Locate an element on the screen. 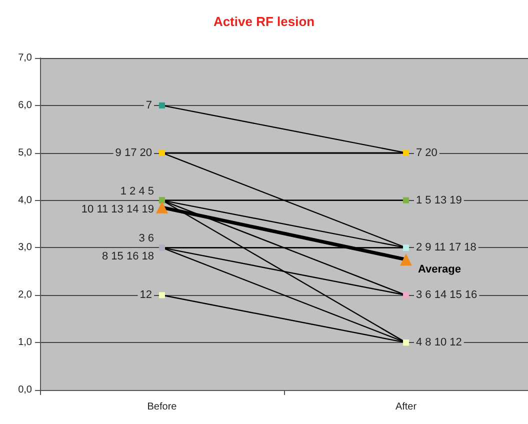 The image size is (528, 424). annotation: 8 15 16 18 is located at coordinates (128, 256).